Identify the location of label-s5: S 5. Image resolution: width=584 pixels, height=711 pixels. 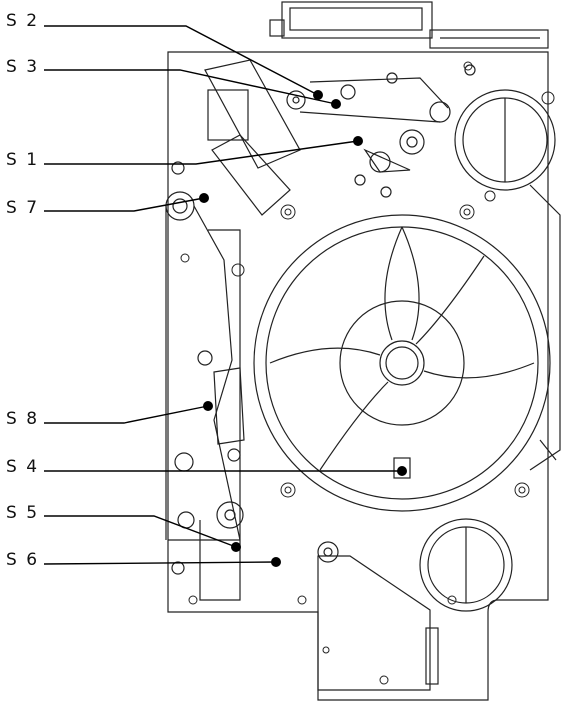
(23, 513).